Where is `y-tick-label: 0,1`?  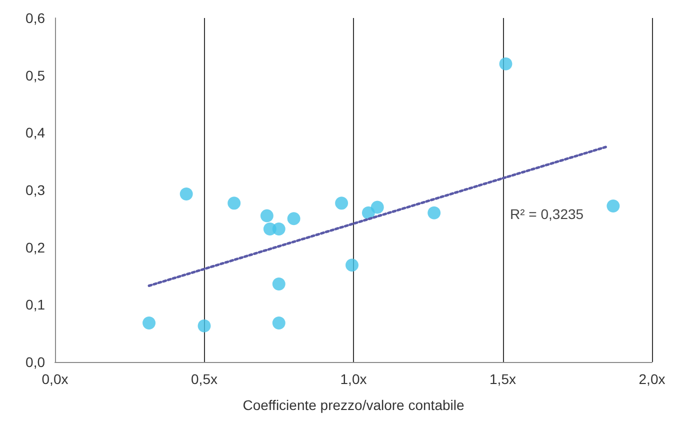 y-tick-label: 0,1 is located at coordinates (36, 304).